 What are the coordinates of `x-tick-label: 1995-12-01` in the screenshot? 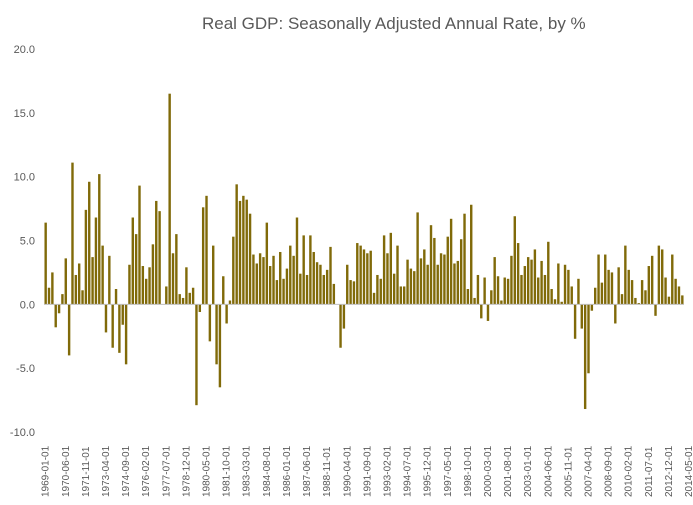 It's located at (428, 471).